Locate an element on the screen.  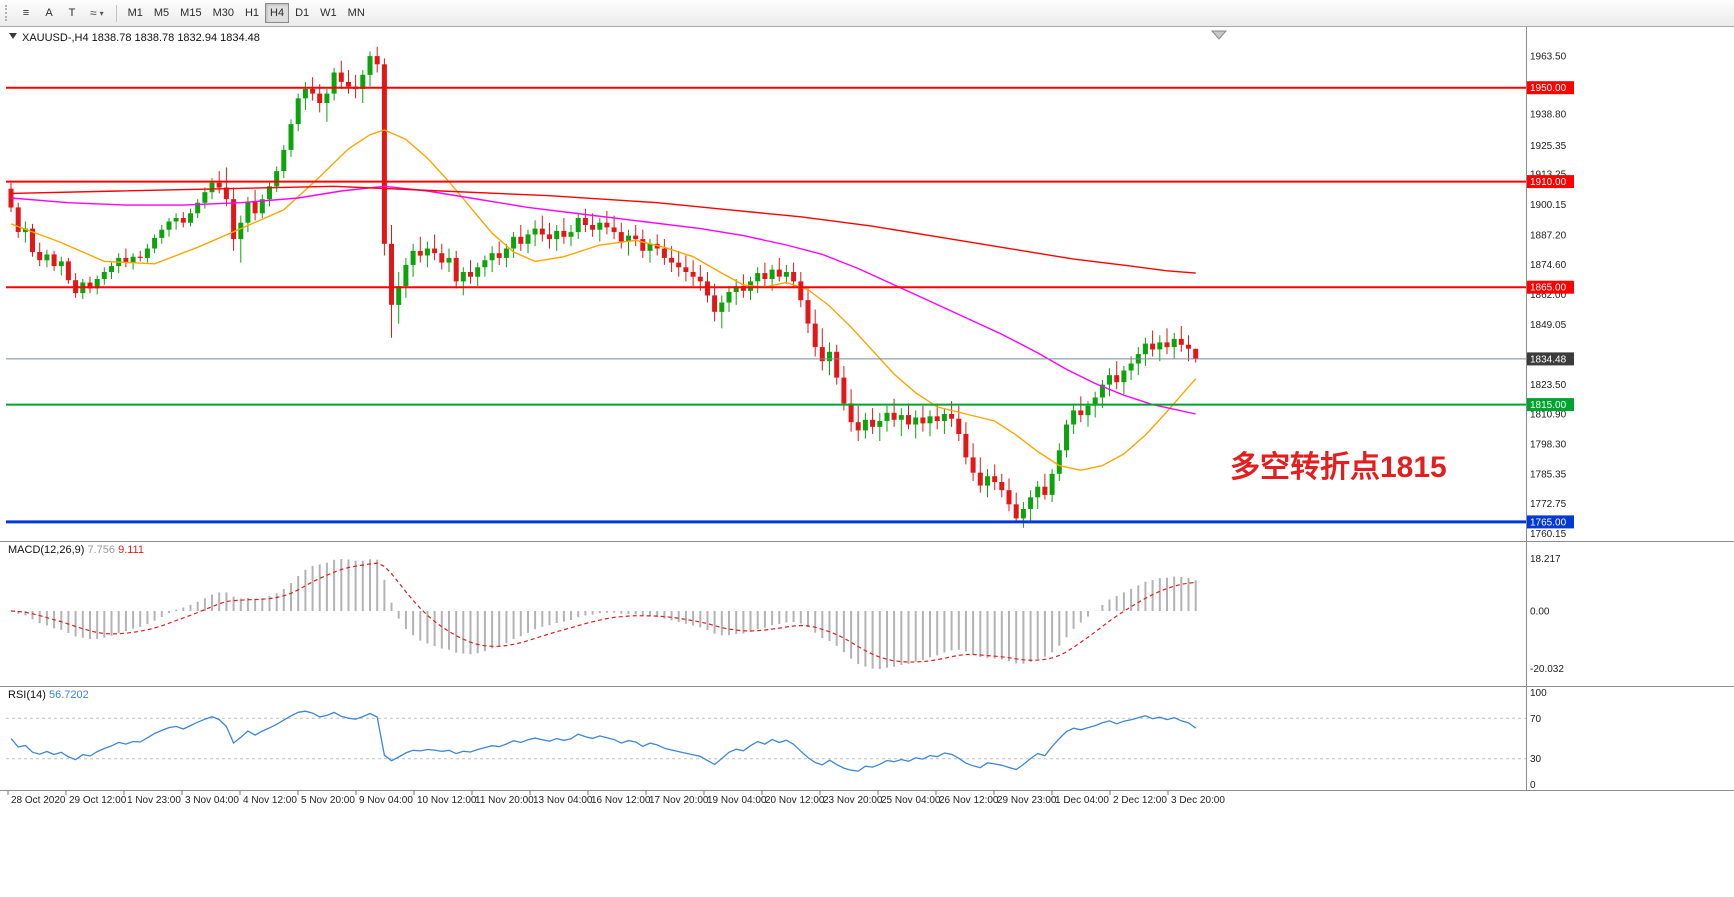
rsi-scale-label: 100 is located at coordinates (1538, 693).